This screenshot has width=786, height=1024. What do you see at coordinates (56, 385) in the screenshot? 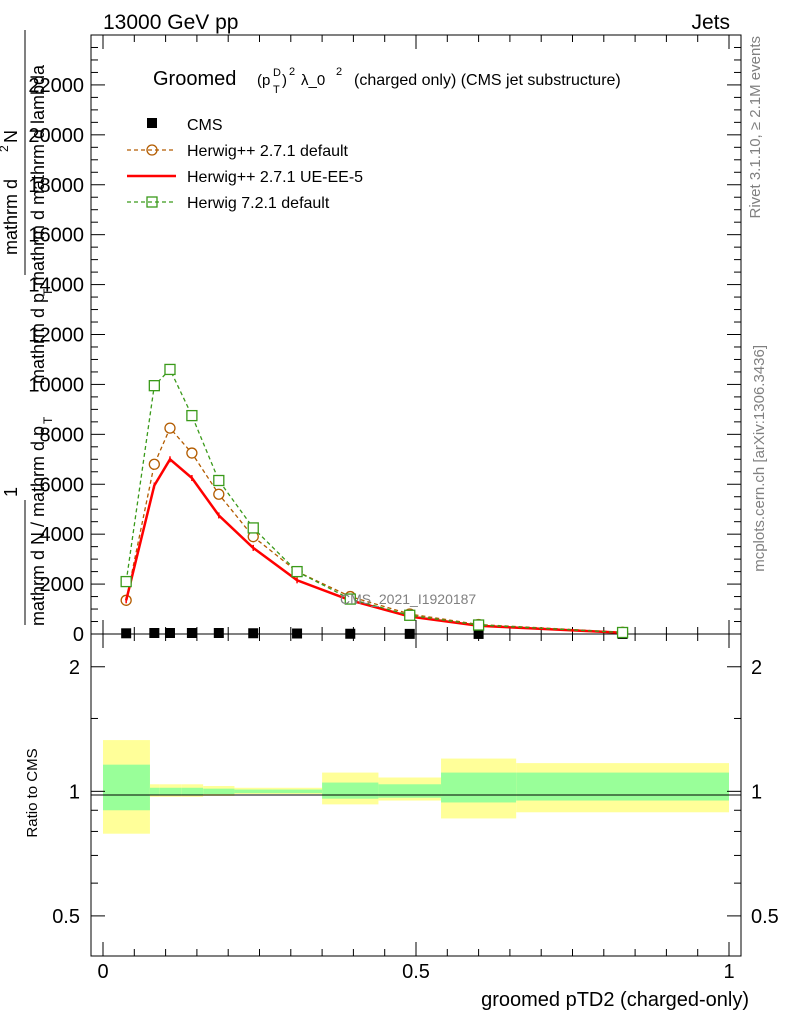
I see `y-tick-label: 10000` at bounding box center [56, 385].